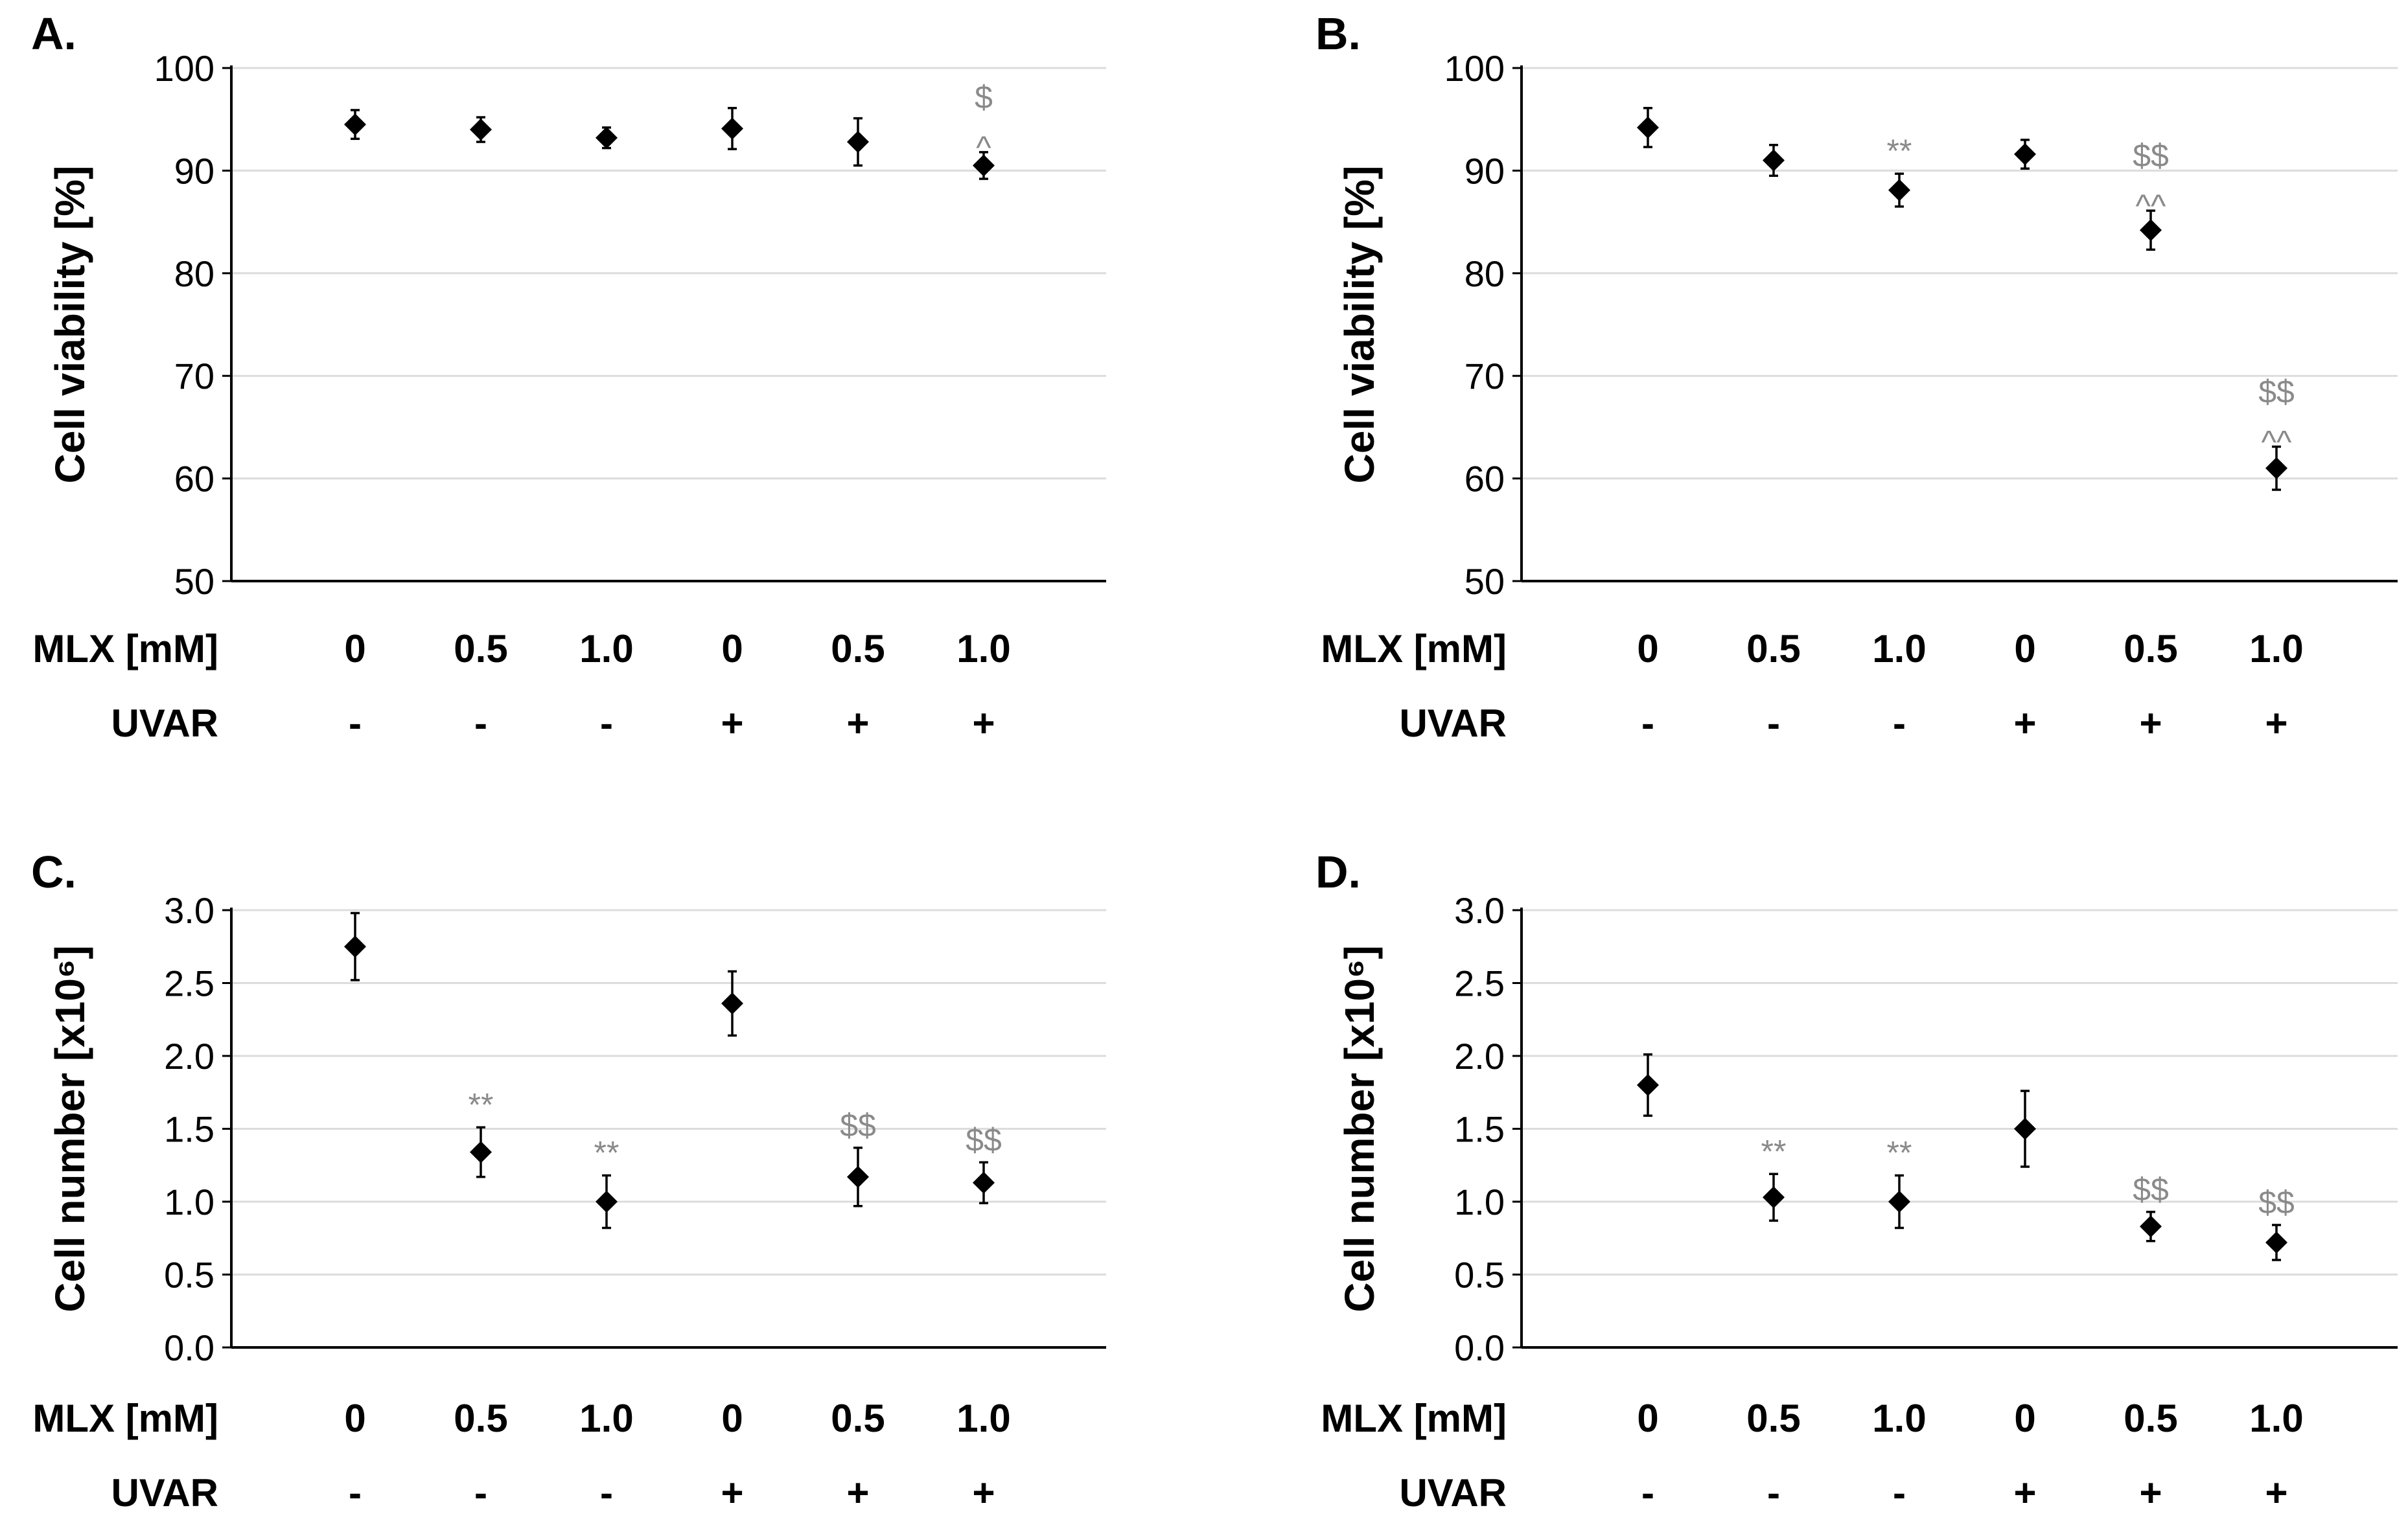 The image size is (2408, 1534). I want to click on panel-letter: A., so click(54, 33).